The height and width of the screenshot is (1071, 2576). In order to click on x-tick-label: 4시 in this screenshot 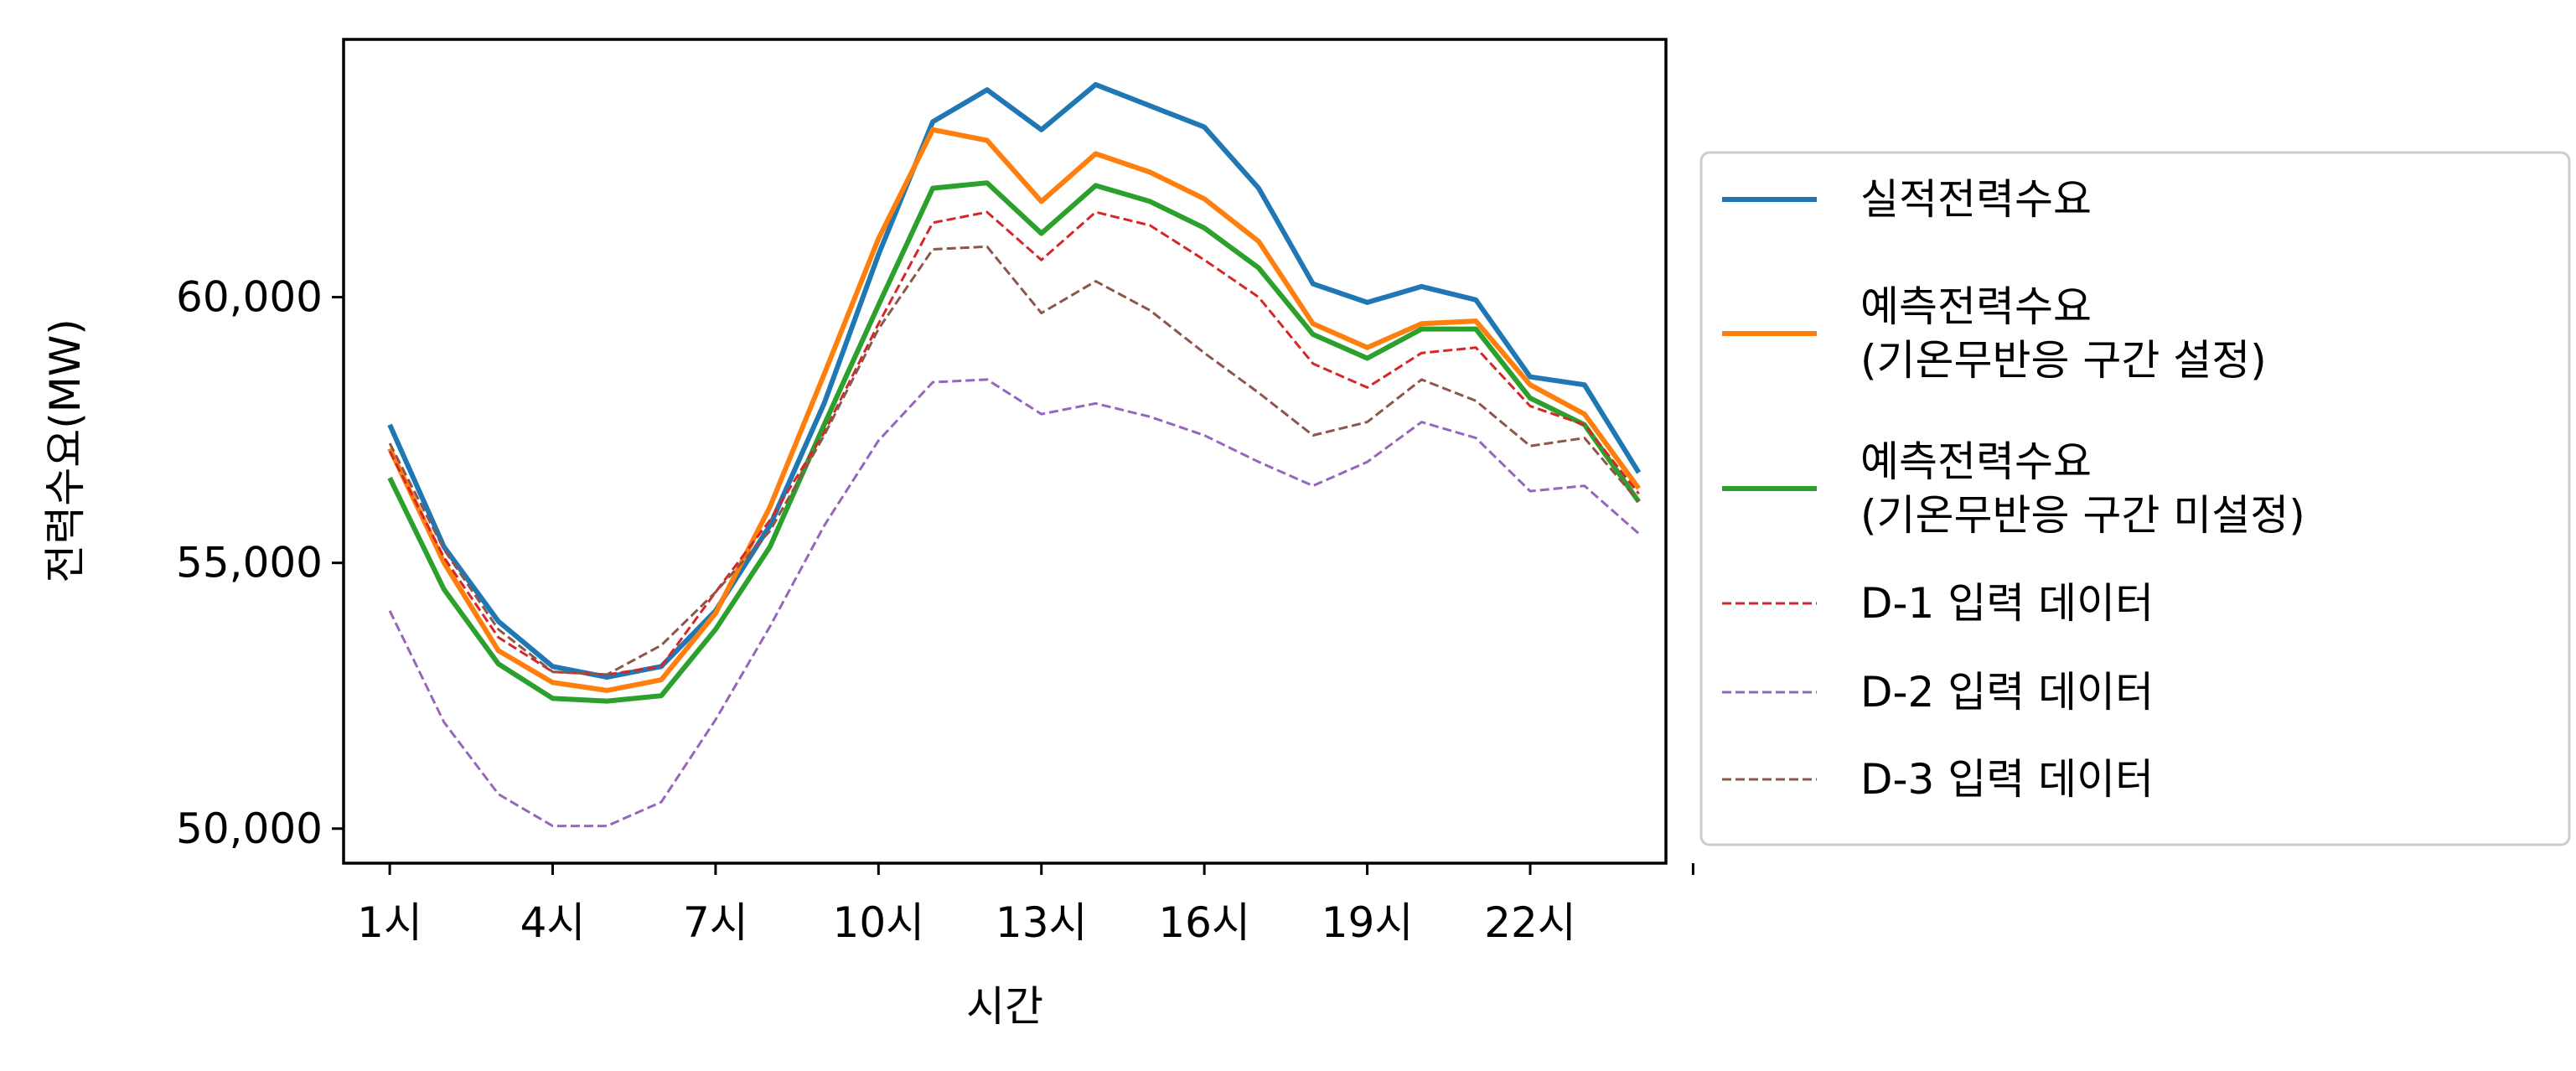, I will do `click(553, 923)`.